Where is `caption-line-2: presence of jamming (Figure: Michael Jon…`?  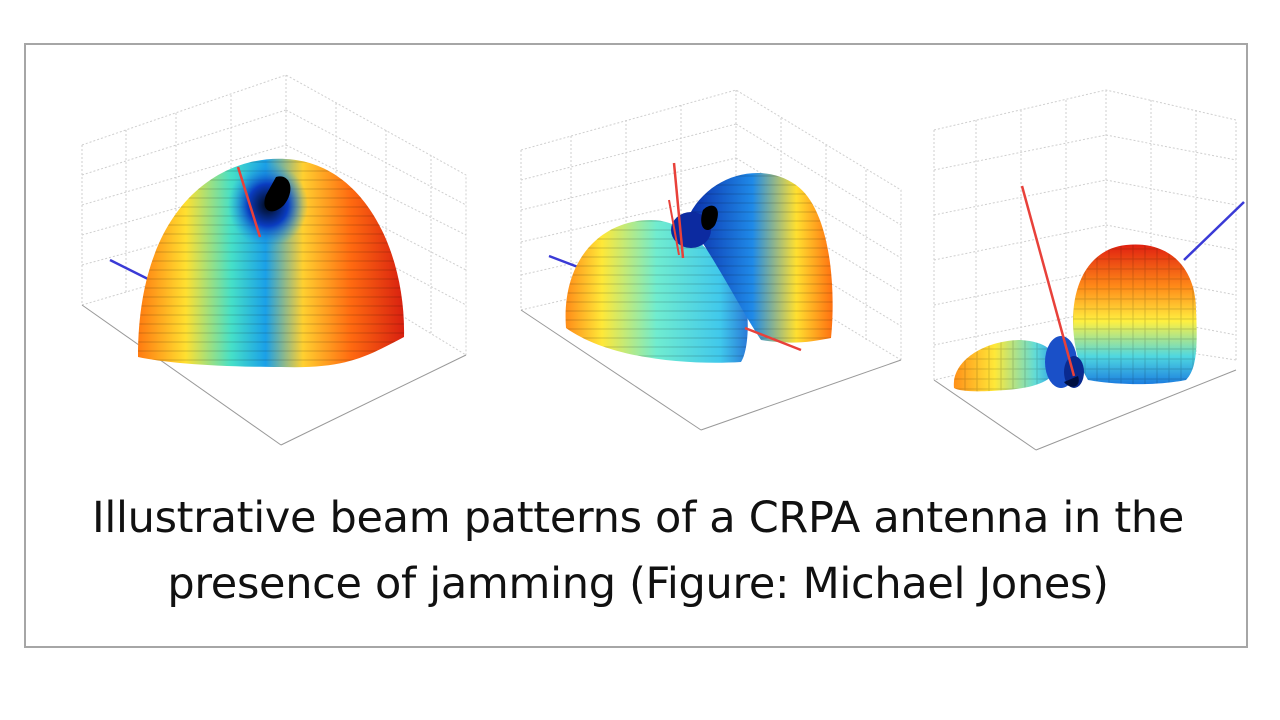 caption-line-2: presence of jamming (Figure: Michael Jon… is located at coordinates (638, 584).